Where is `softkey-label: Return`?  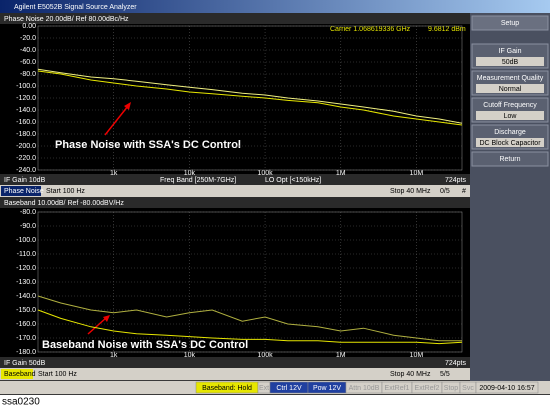
softkey-label: Return is located at coordinates (509, 159).